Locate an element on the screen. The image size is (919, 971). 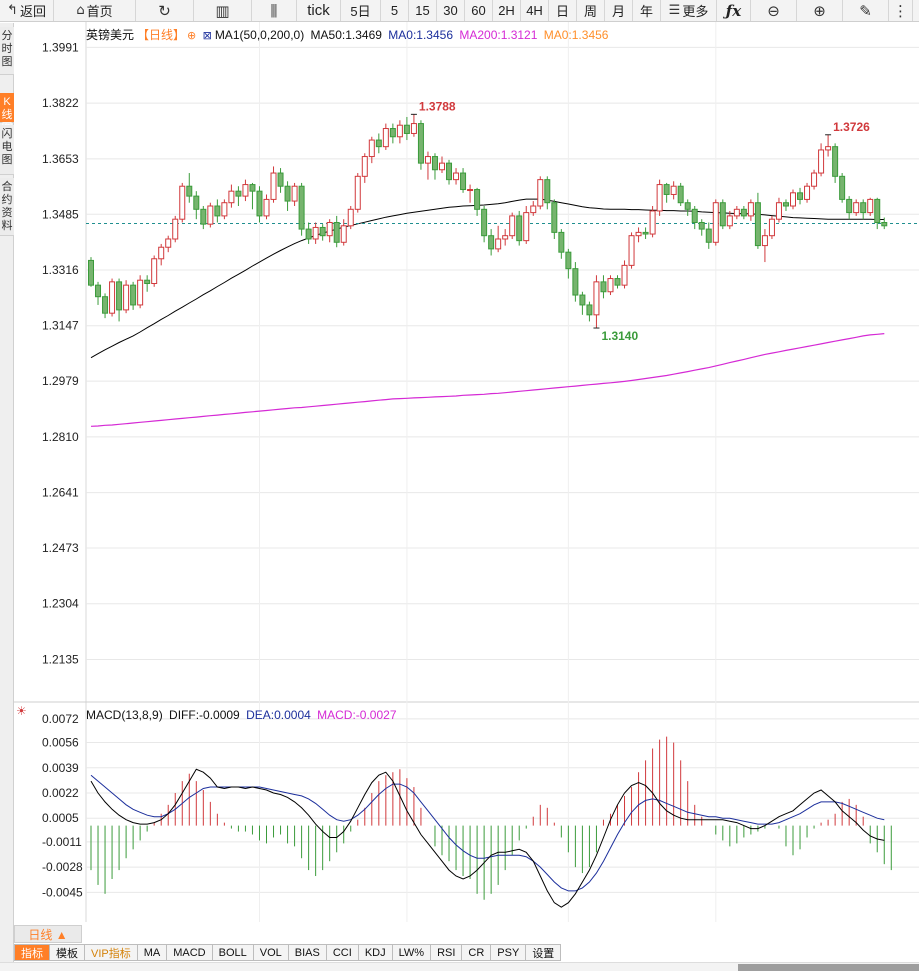
macd-y-tick-label: 0.0056 is located at coordinates (60, 743).